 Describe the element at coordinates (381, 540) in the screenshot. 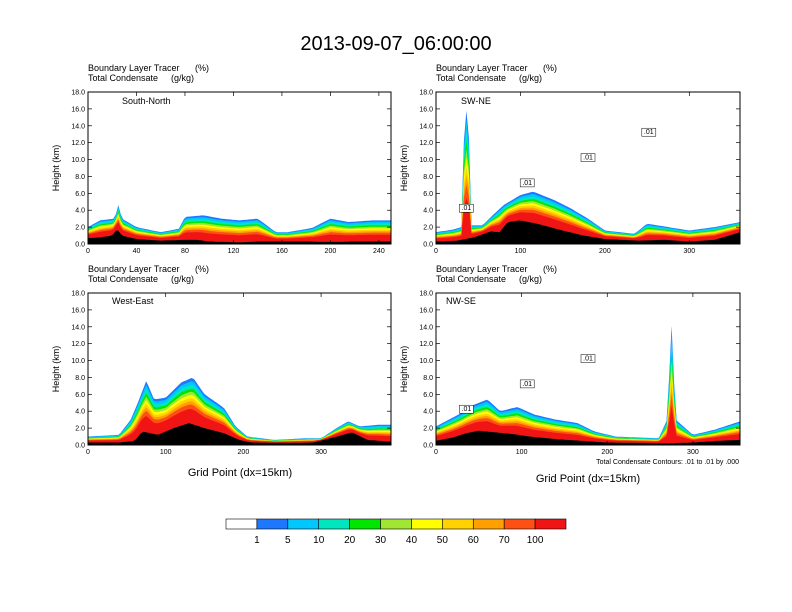

I see `colorbar-tick-label: 30` at that location.